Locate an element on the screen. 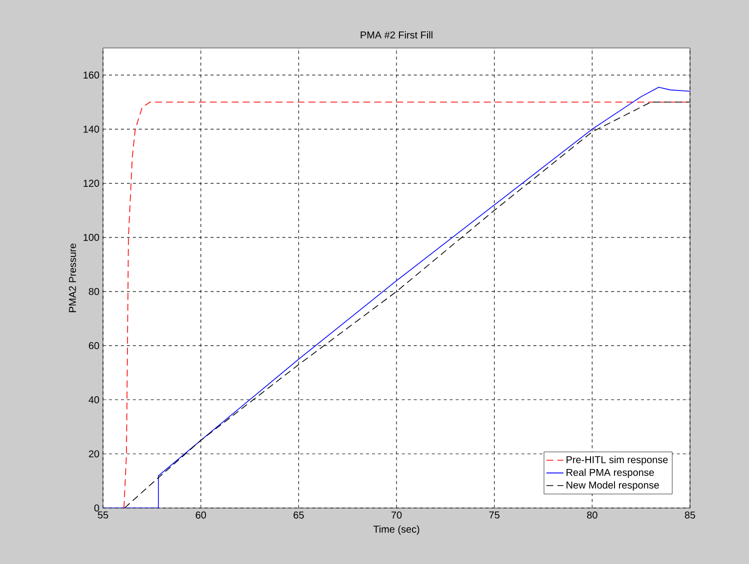 The image size is (749, 564). y-tick-label: 80 is located at coordinates (94, 292).